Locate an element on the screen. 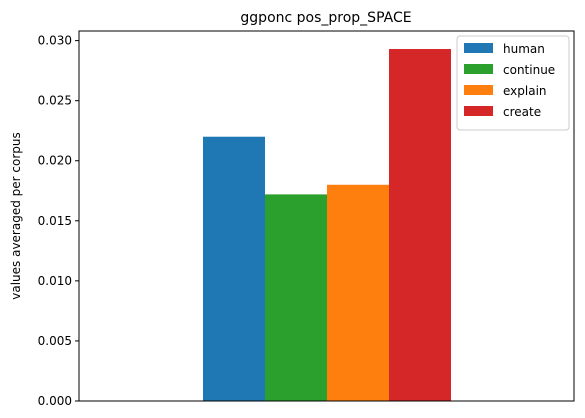  y-tick-label: 0.025 is located at coordinates (55, 101).